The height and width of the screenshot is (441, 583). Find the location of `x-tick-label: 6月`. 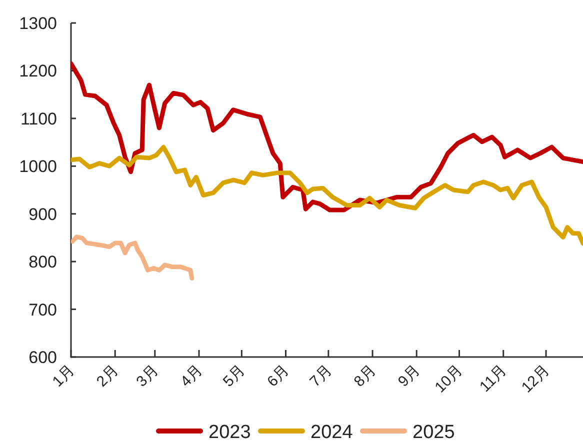

x-tick-label: 6月 is located at coordinates (278, 376).